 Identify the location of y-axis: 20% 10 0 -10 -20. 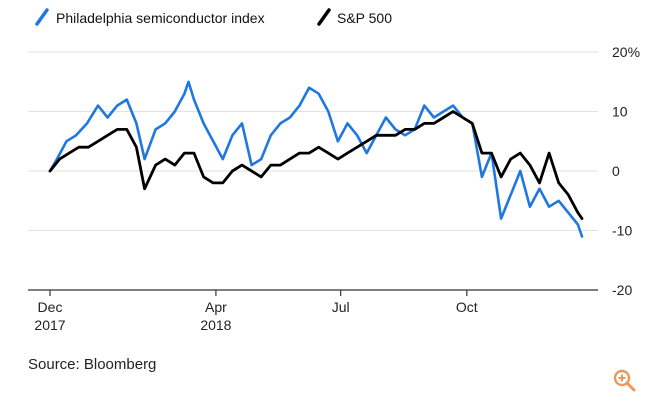
(626, 171).